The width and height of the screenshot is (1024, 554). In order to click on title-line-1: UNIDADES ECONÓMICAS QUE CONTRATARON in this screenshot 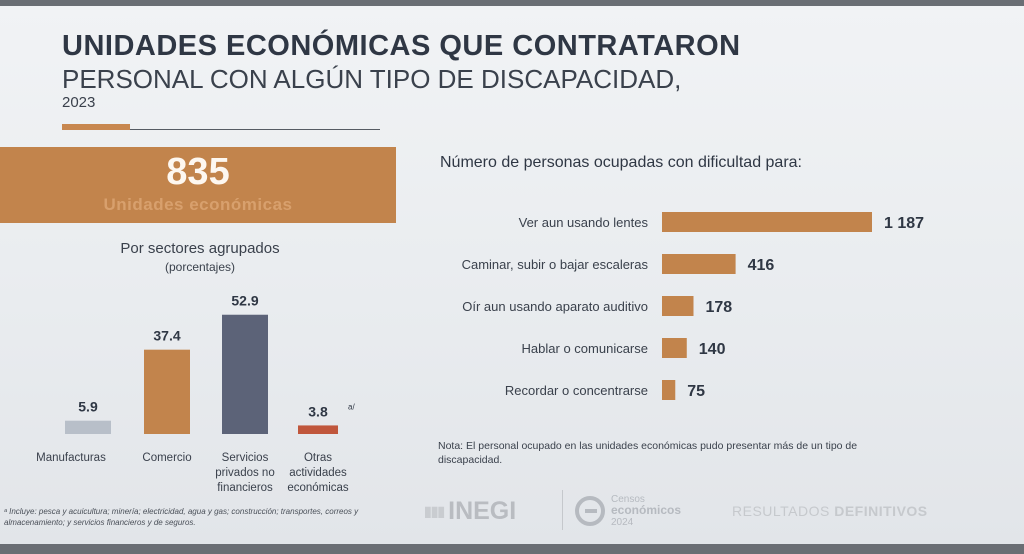, I will do `click(401, 46)`.